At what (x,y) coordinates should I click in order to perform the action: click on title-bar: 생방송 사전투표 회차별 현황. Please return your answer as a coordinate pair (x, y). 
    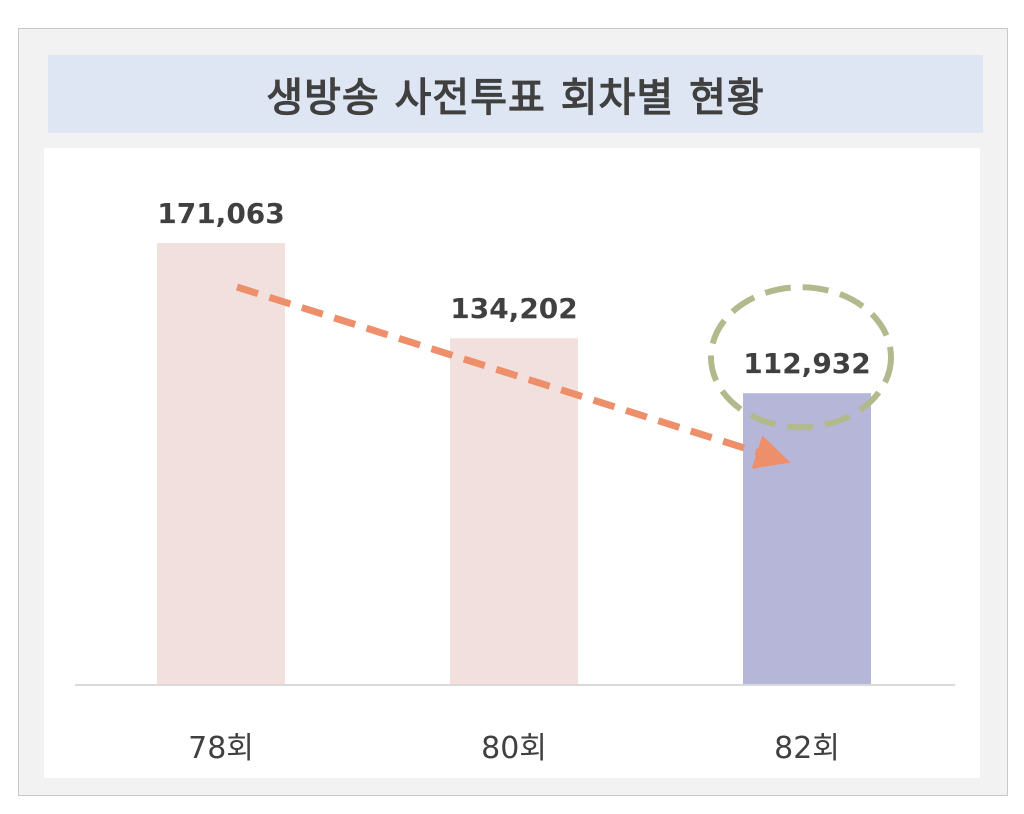
    Looking at the image, I should click on (515, 94).